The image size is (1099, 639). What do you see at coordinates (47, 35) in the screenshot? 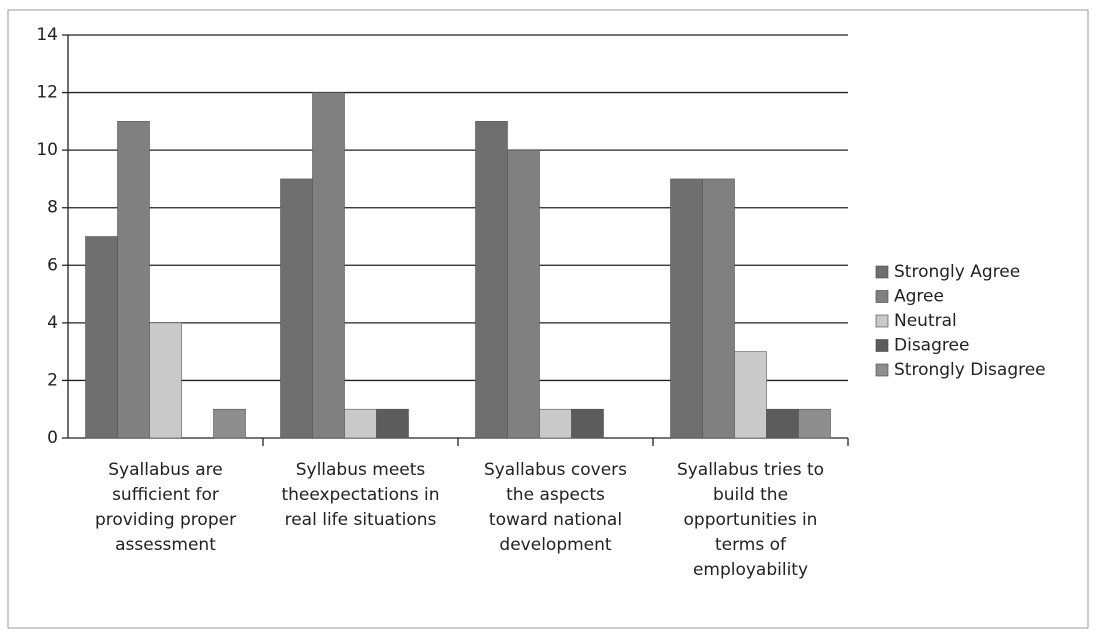
I see `y-tick-label: 14` at bounding box center [47, 35].